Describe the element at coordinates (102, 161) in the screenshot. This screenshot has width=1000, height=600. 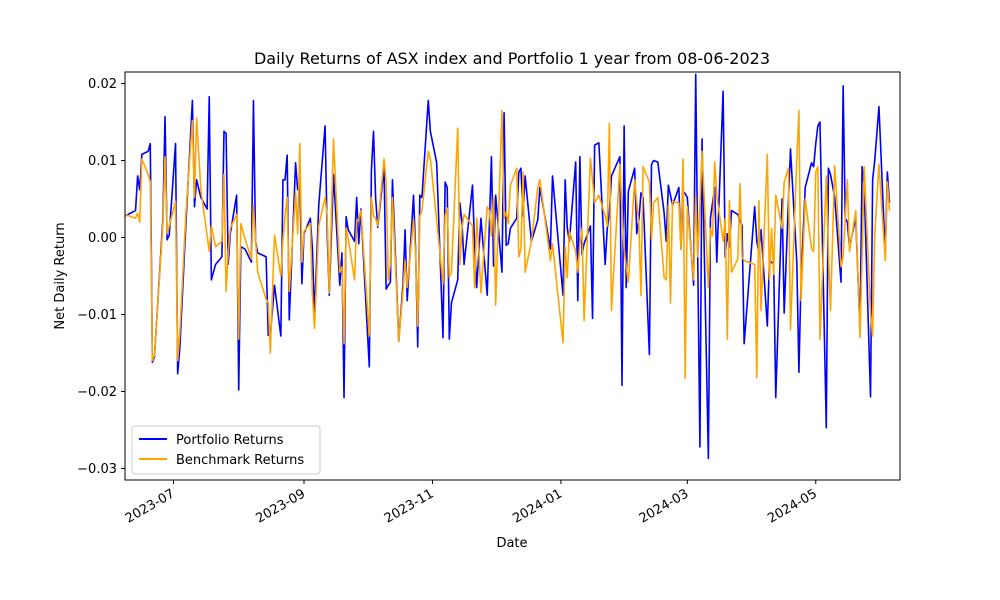
I see `y-tick-label: 0.01` at that location.